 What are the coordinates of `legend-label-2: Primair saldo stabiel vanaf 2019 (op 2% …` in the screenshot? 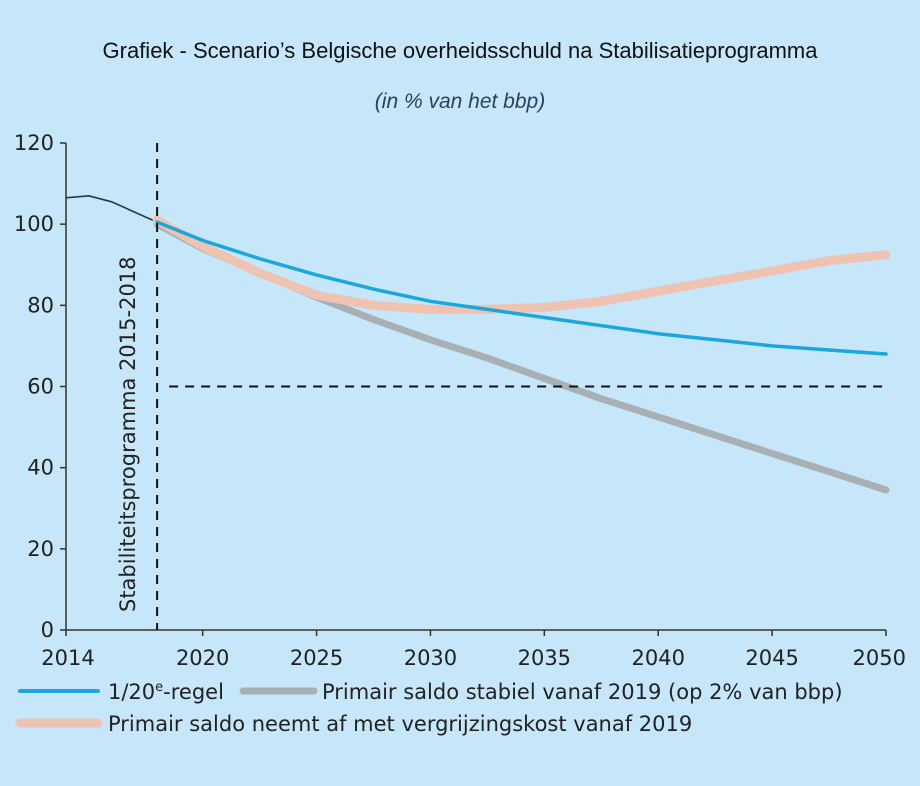 It's located at (582, 692).